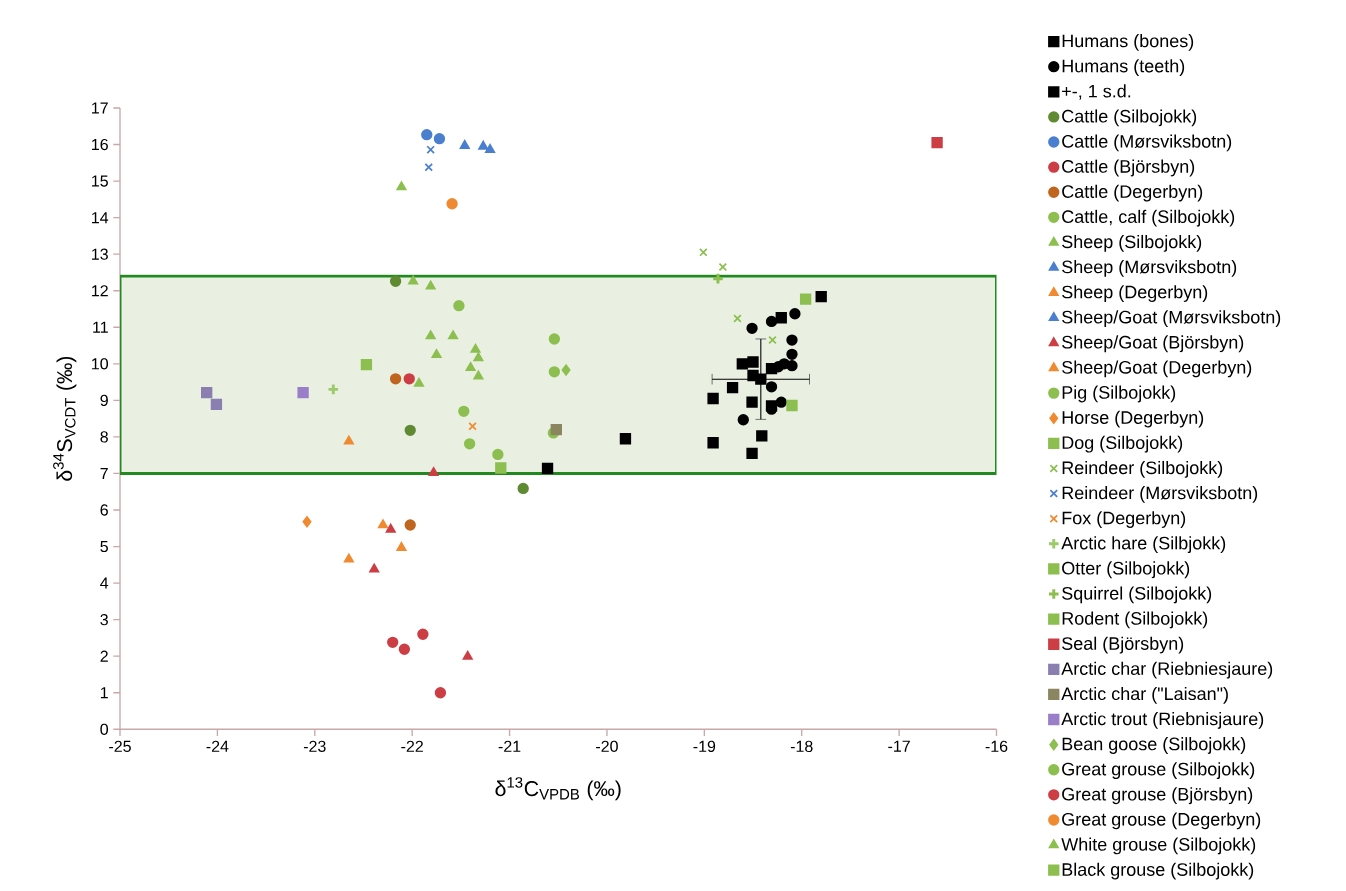 Image resolution: width=1346 pixels, height=891 pixels. I want to click on x-axis-title: δ$^{13}$C$_{VPDB}$ (‰), so click(558, 789).